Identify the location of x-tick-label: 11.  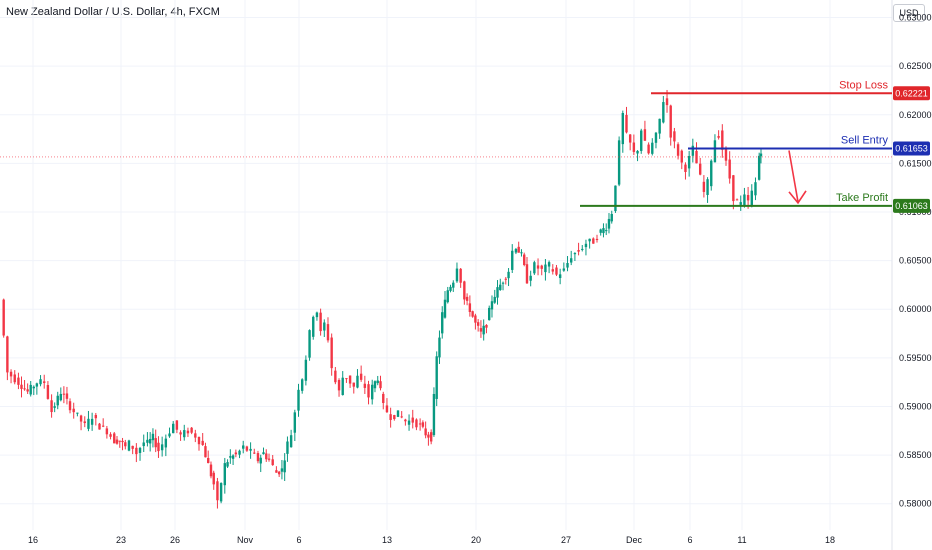
(741, 540).